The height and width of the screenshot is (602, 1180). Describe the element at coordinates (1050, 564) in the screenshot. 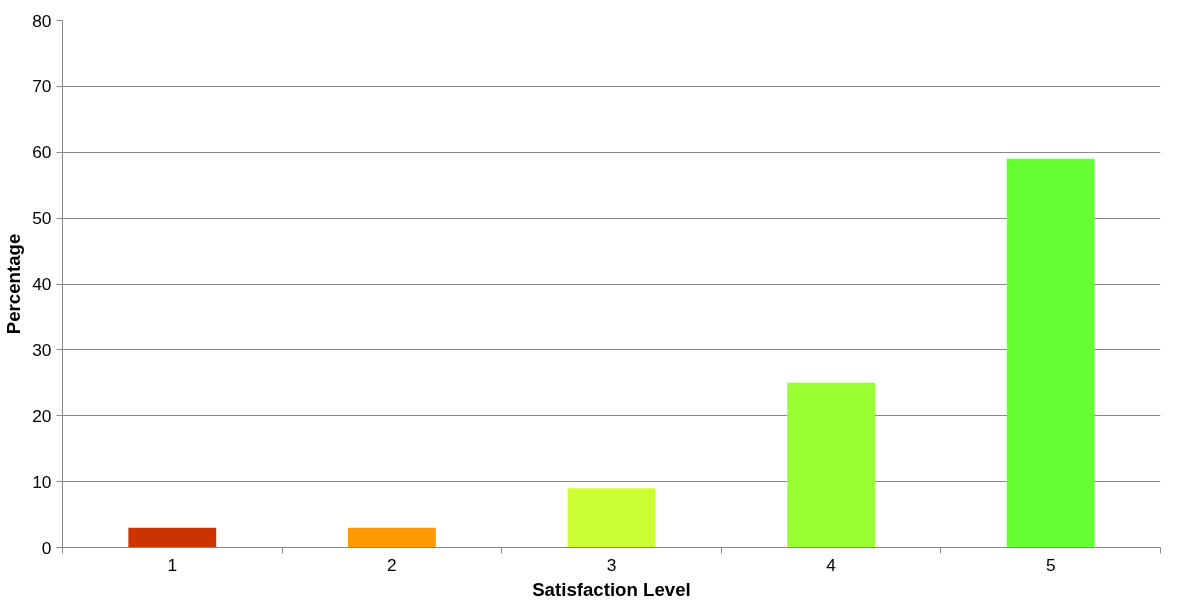

I see `x-tick-label: 5` at that location.